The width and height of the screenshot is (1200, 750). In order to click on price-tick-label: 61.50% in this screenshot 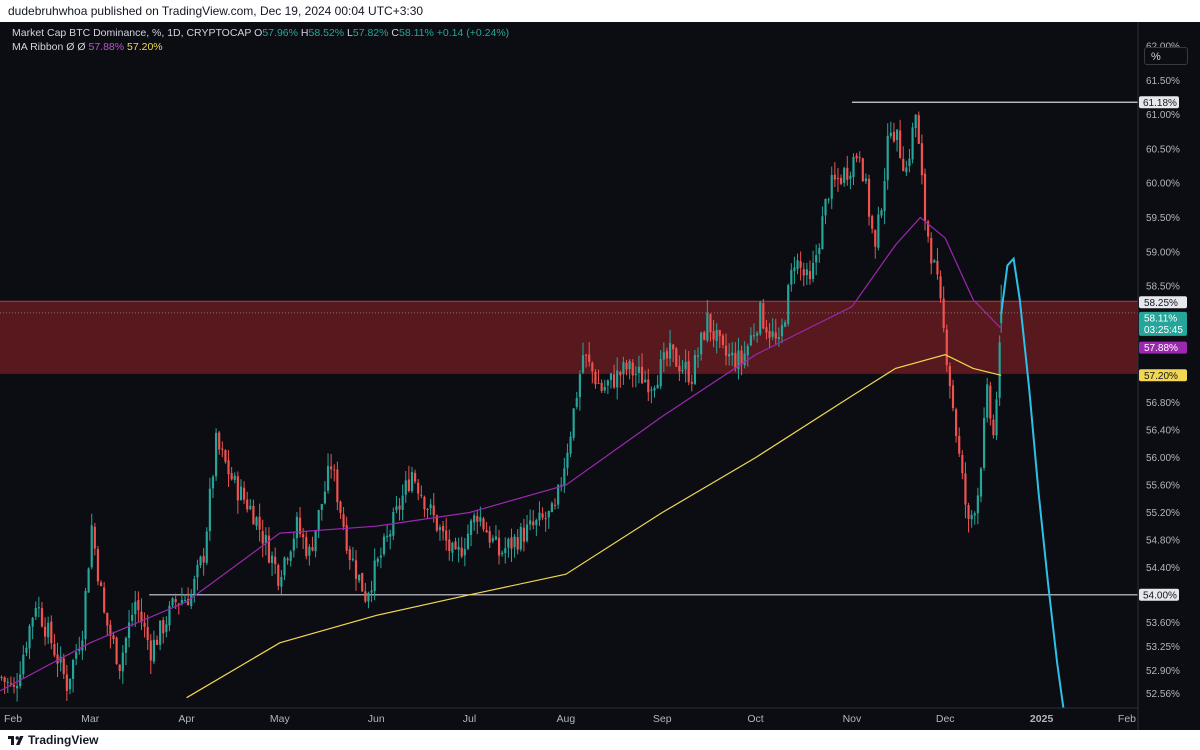, I will do `click(1163, 81)`.